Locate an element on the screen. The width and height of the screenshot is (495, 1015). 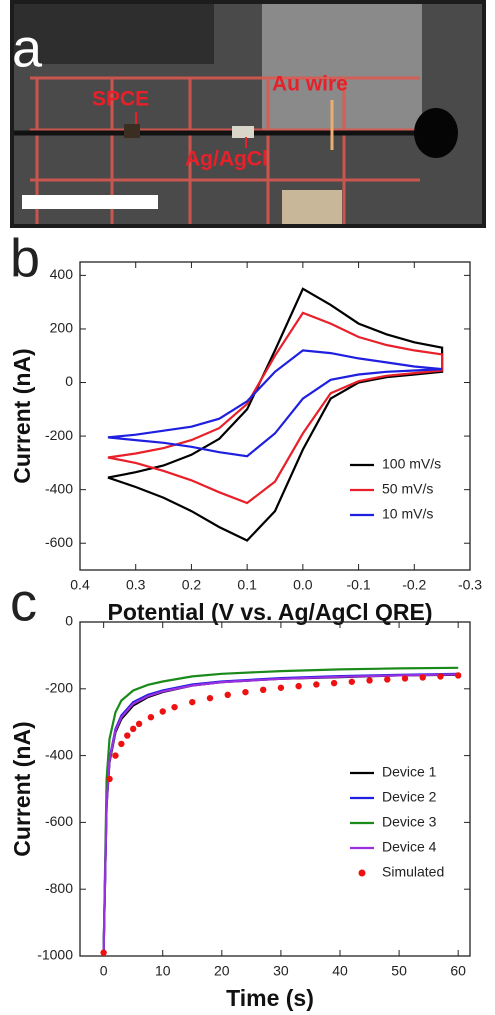
panel-label: a is located at coordinates (27, 48).